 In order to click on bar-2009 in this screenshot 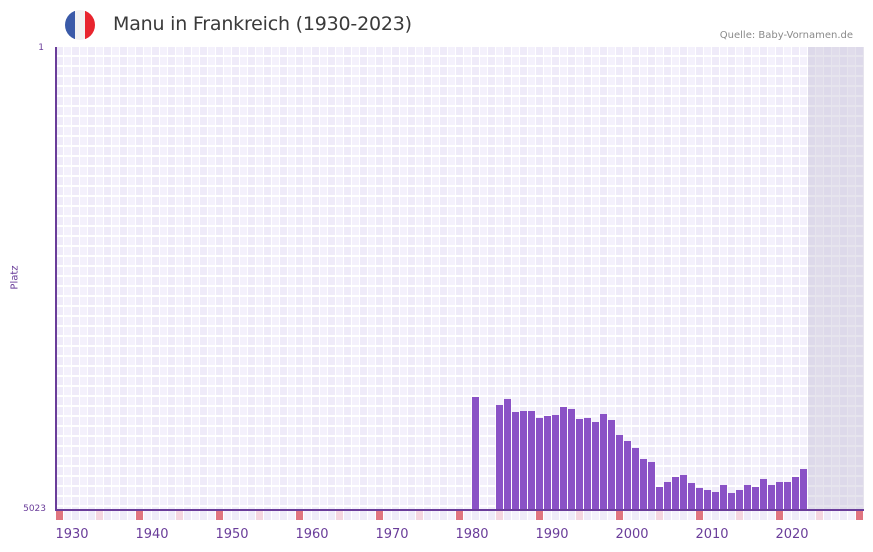, I will do `click(691, 496)`.